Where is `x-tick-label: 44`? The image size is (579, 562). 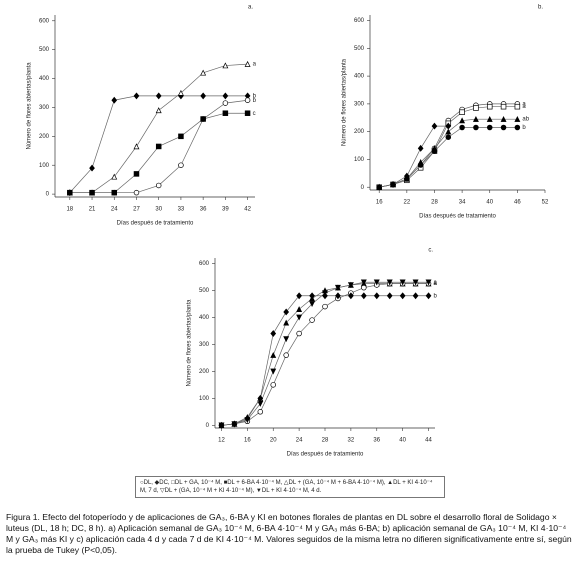 x-tick-label: 44 is located at coordinates (428, 441).